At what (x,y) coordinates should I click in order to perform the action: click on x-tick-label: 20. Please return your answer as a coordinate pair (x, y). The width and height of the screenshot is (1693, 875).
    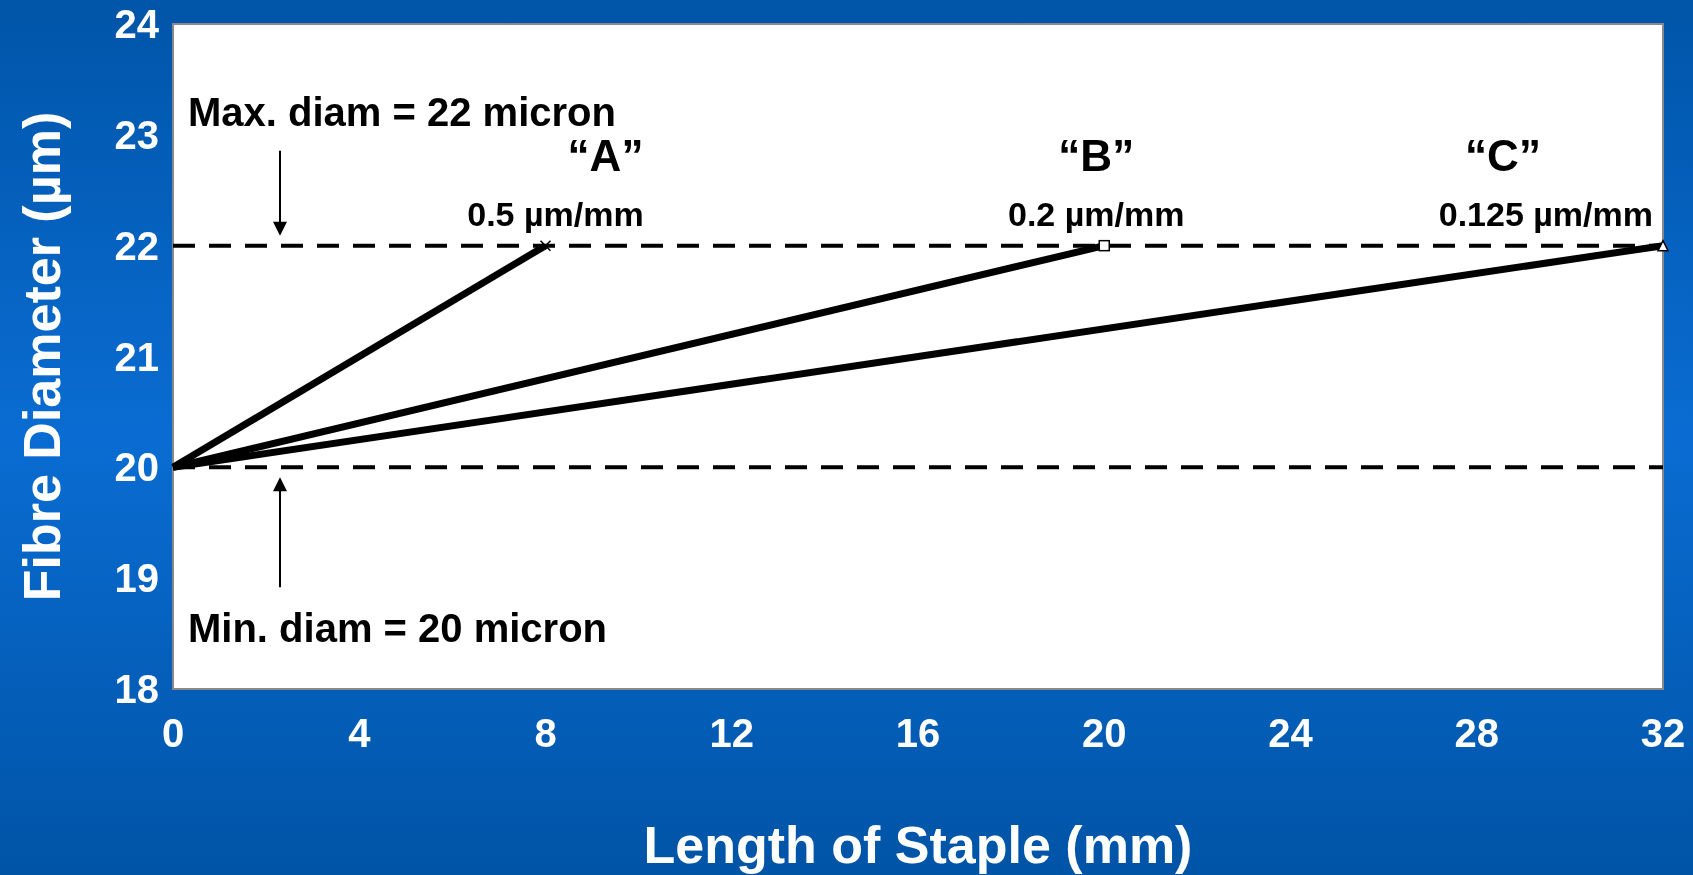
    Looking at the image, I should click on (1104, 733).